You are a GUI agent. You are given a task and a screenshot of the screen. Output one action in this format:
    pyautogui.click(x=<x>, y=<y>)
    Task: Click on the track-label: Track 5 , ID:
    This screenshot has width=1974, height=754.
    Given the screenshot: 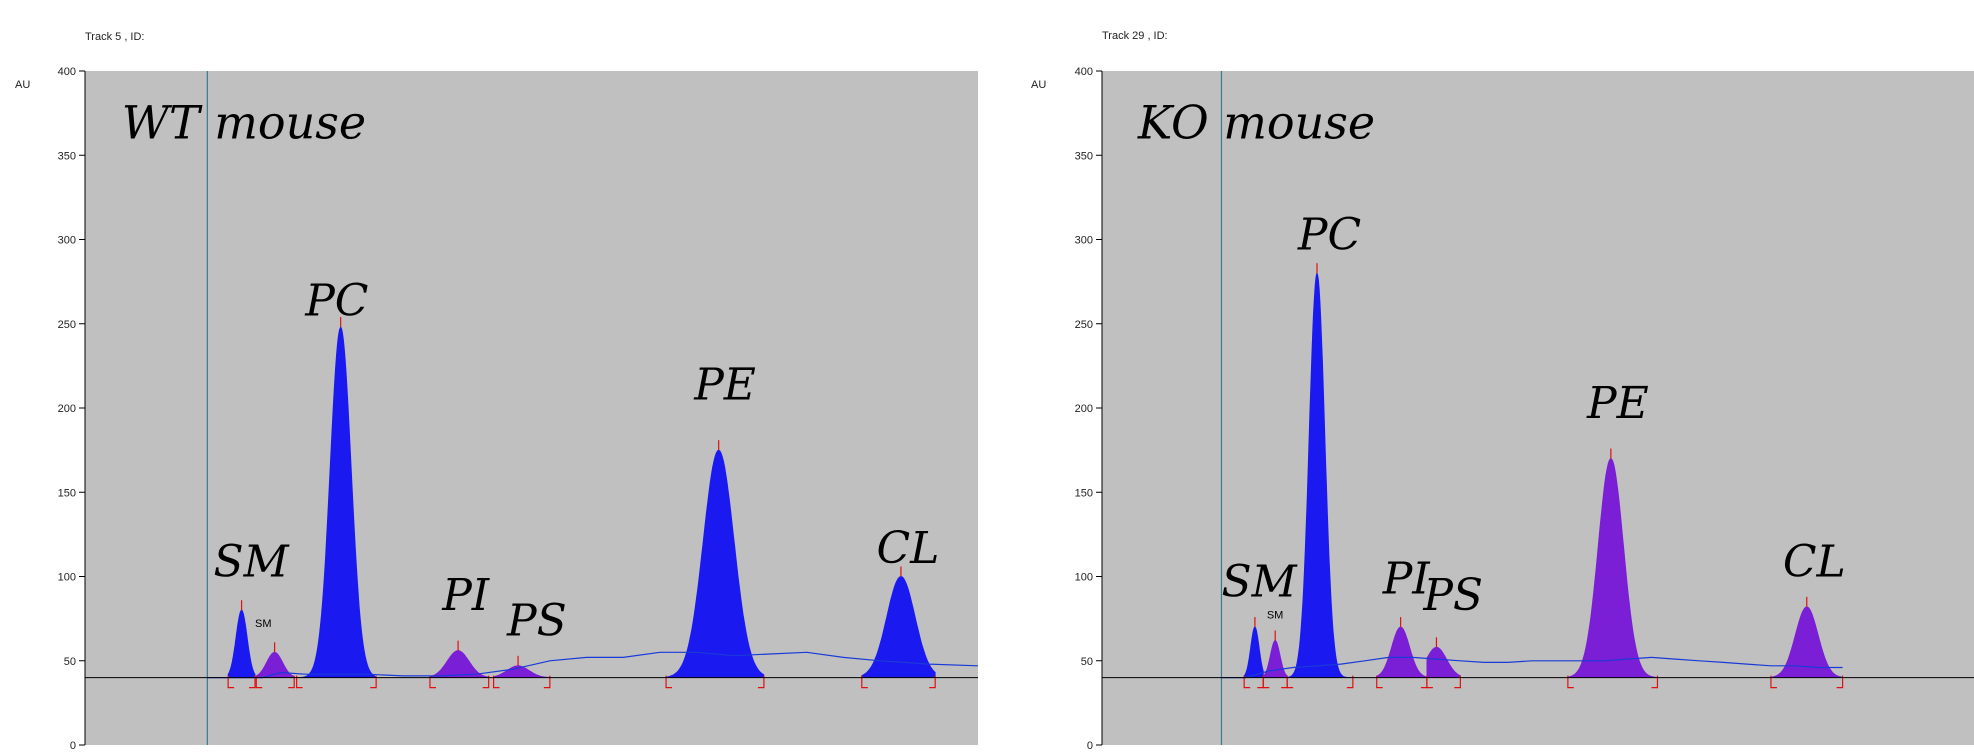 What is the action you would take?
    pyautogui.click(x=115, y=37)
    